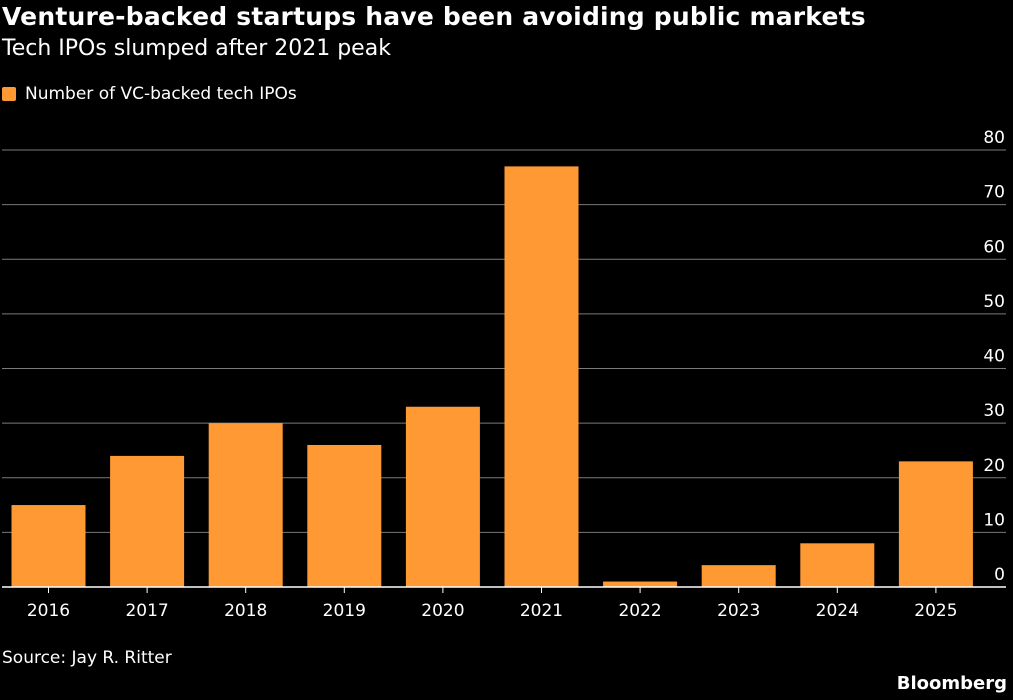 Image resolution: width=1013 pixels, height=700 pixels. Describe the element at coordinates (999, 575) in the screenshot. I see `y-tick-label: 0` at that location.